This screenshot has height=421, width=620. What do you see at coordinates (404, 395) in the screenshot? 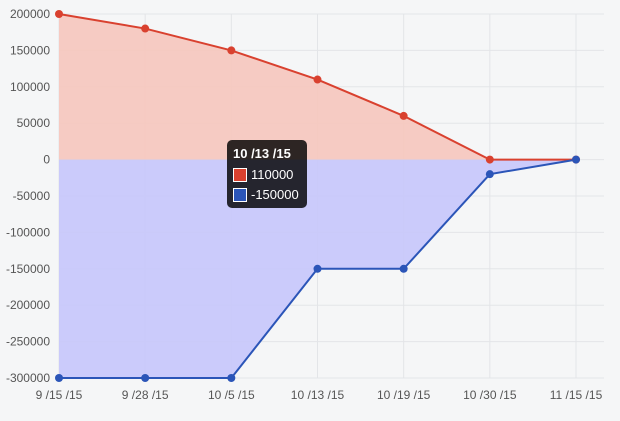
I see `x-tick-label: 10 /19 /15` at bounding box center [404, 395].